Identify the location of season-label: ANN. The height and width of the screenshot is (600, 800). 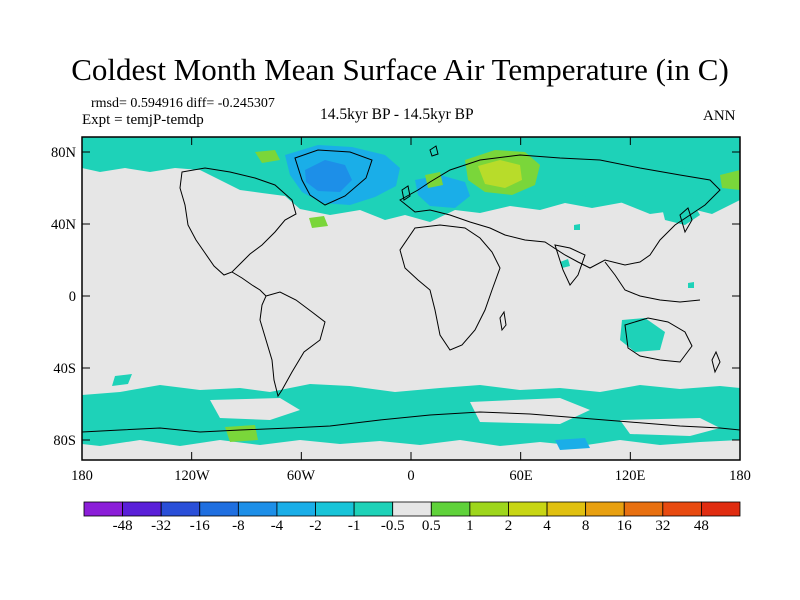
(719, 116).